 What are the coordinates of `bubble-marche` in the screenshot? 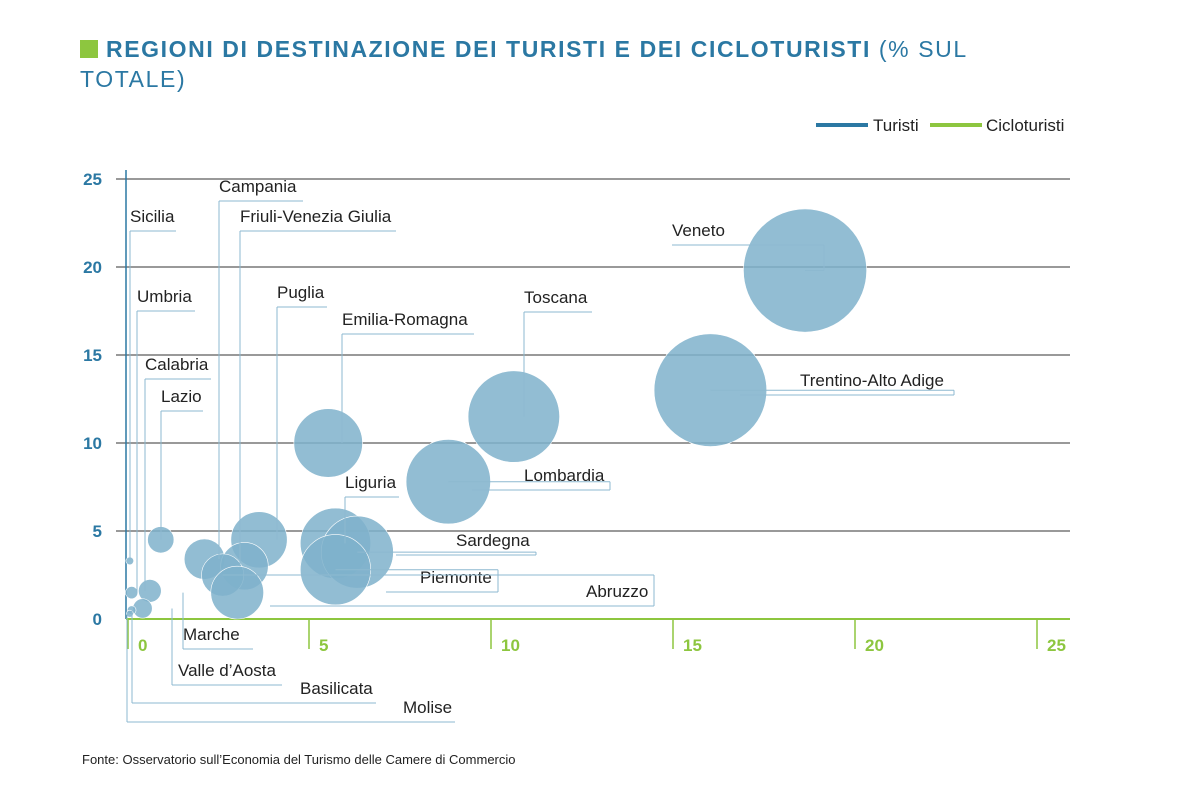 It's located at (237, 592).